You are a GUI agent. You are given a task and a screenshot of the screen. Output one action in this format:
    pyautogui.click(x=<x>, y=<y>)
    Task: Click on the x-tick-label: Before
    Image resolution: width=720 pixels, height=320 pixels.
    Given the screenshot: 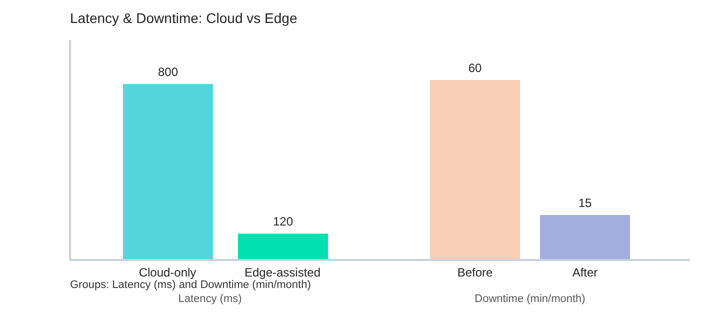 What is the action you would take?
    pyautogui.click(x=475, y=273)
    